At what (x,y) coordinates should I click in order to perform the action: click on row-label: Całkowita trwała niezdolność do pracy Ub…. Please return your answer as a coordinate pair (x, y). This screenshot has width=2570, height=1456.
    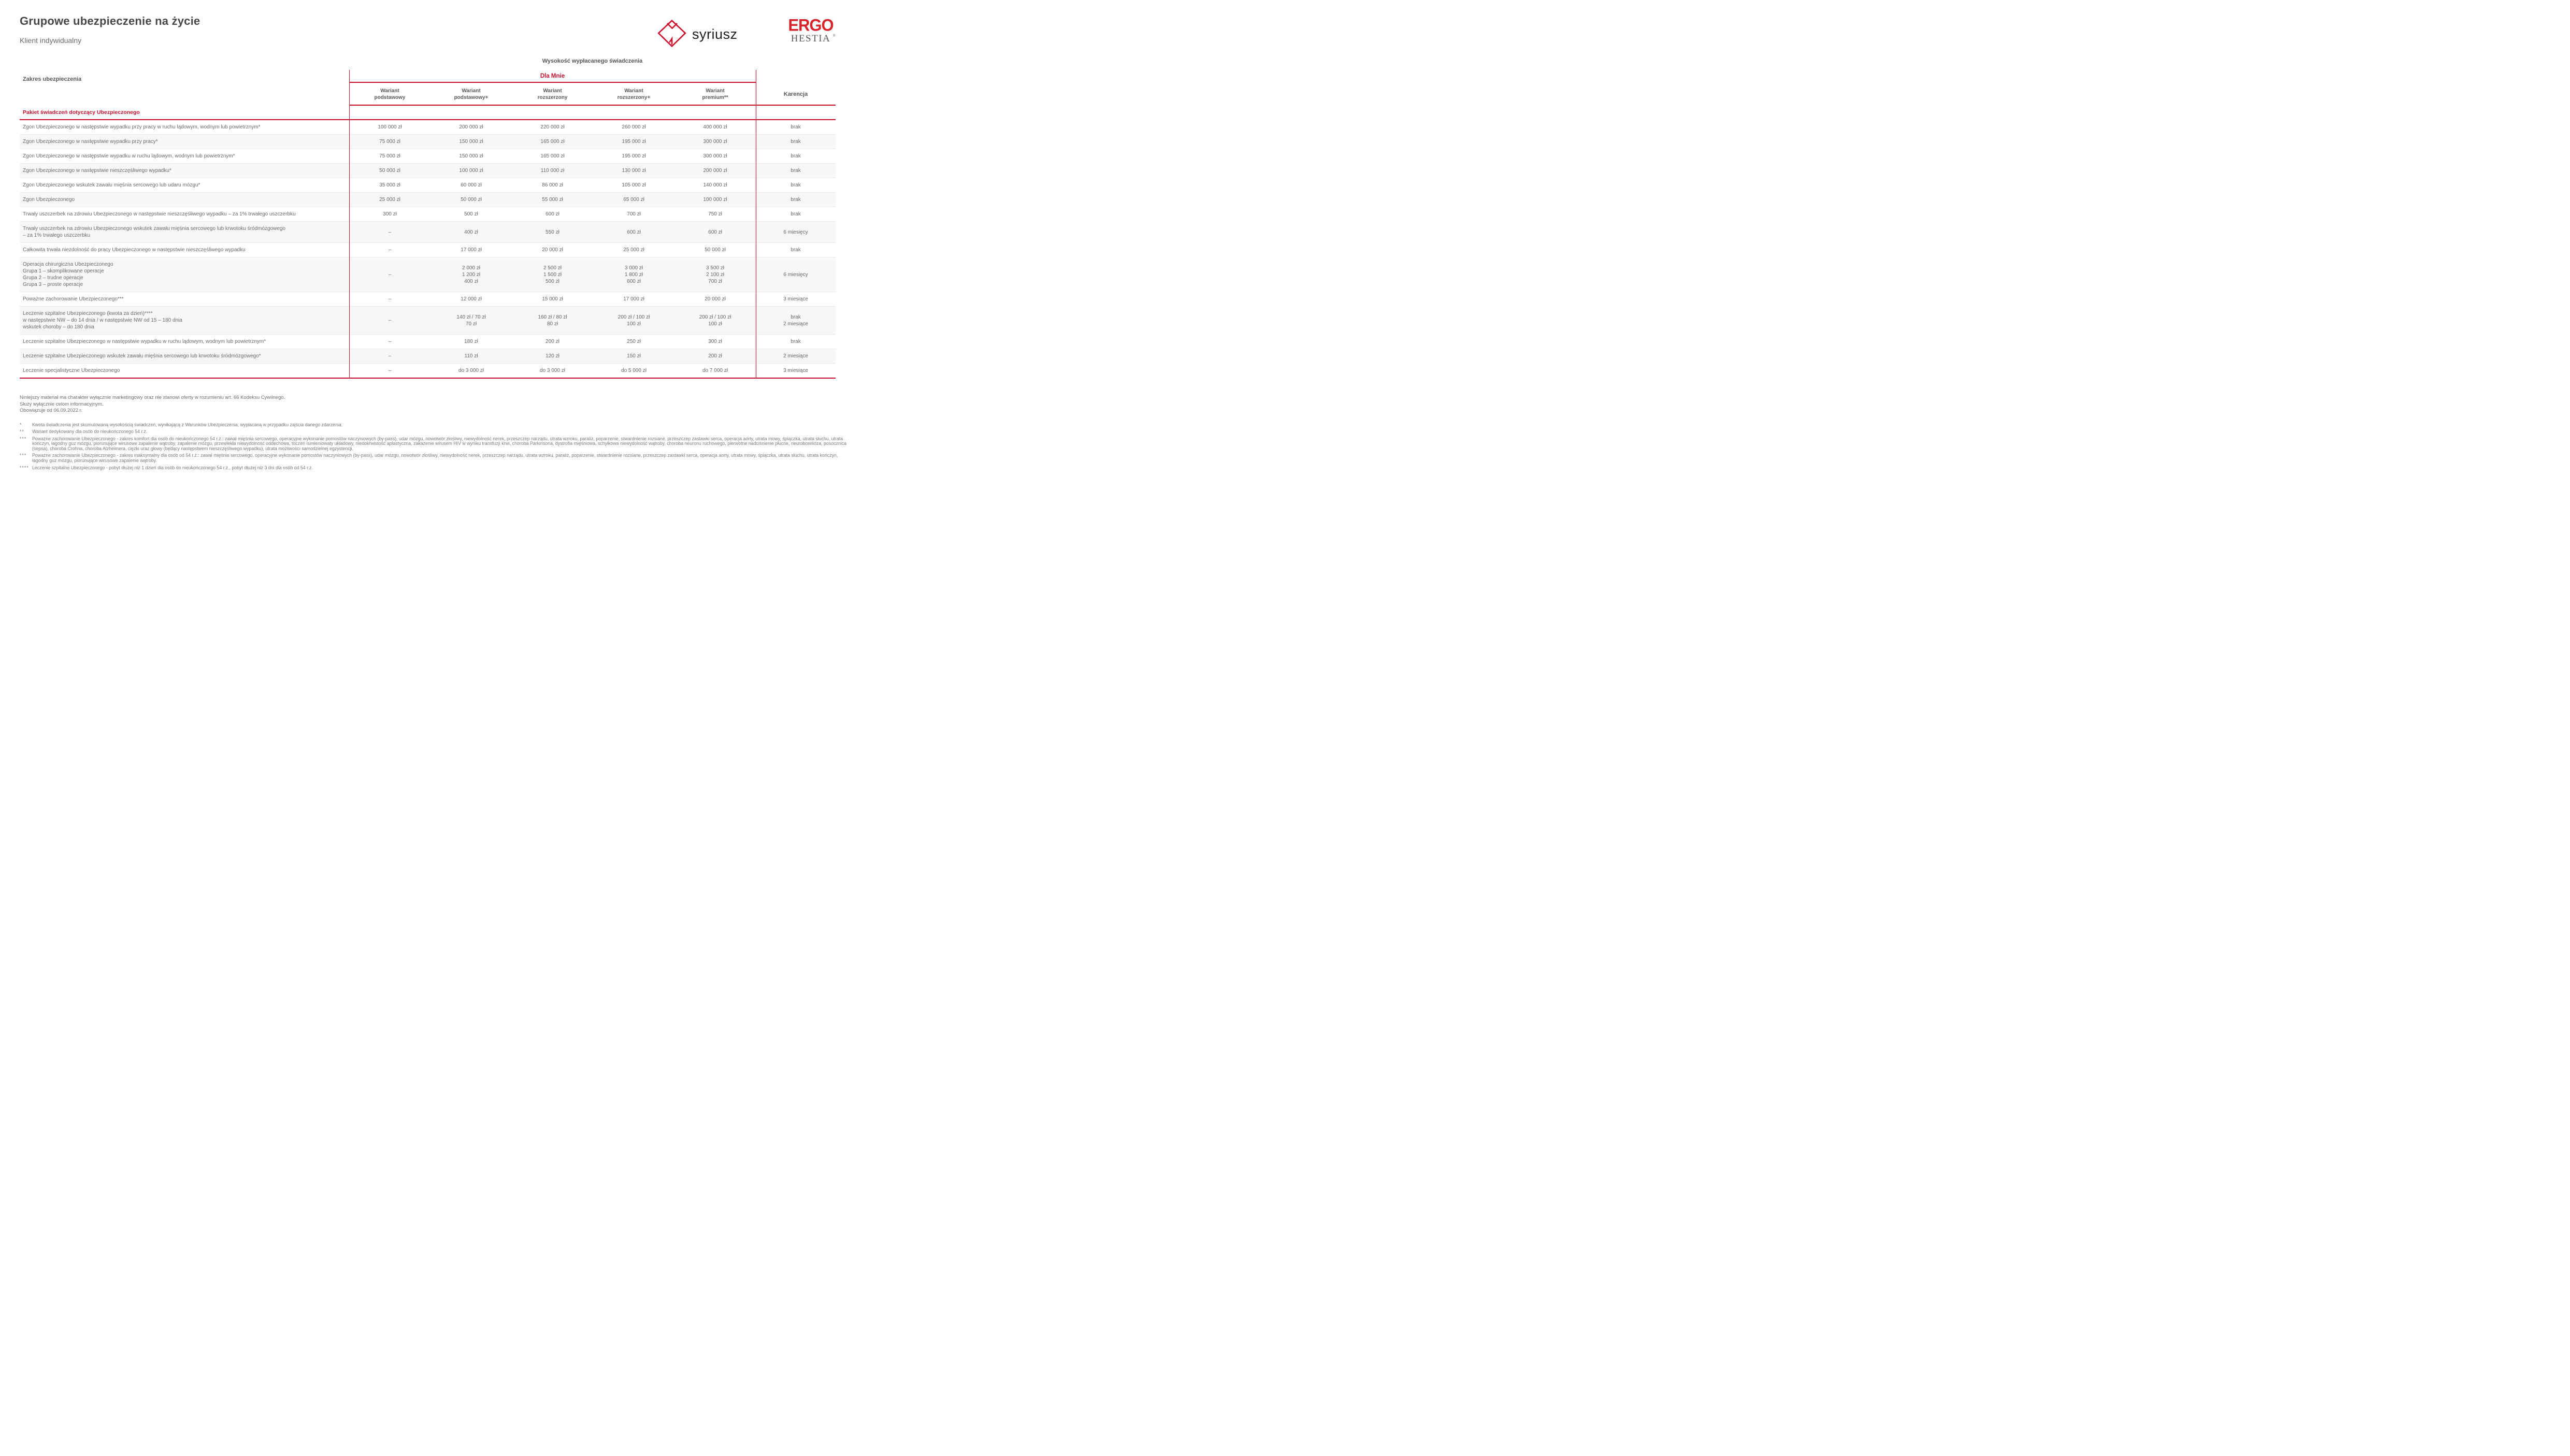
    Looking at the image, I should click on (134, 250).